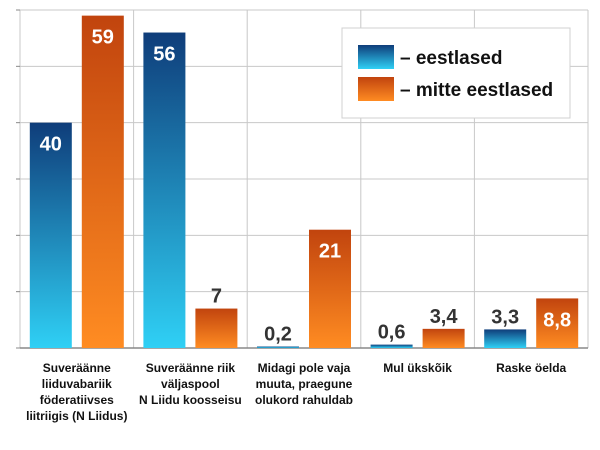 Image resolution: width=600 pixels, height=450 pixels. What do you see at coordinates (278, 335) in the screenshot?
I see `value-label-s1-c3: 0,2` at bounding box center [278, 335].